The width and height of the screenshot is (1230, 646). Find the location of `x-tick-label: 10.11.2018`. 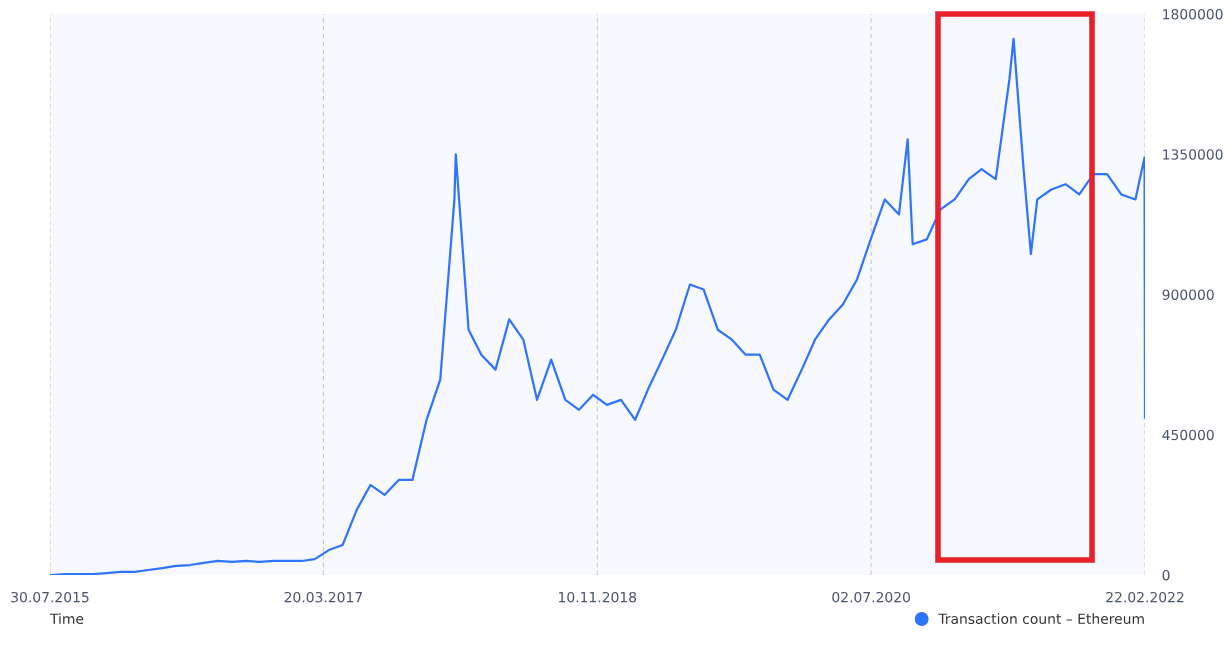

x-tick-label: 10.11.2018 is located at coordinates (598, 597).